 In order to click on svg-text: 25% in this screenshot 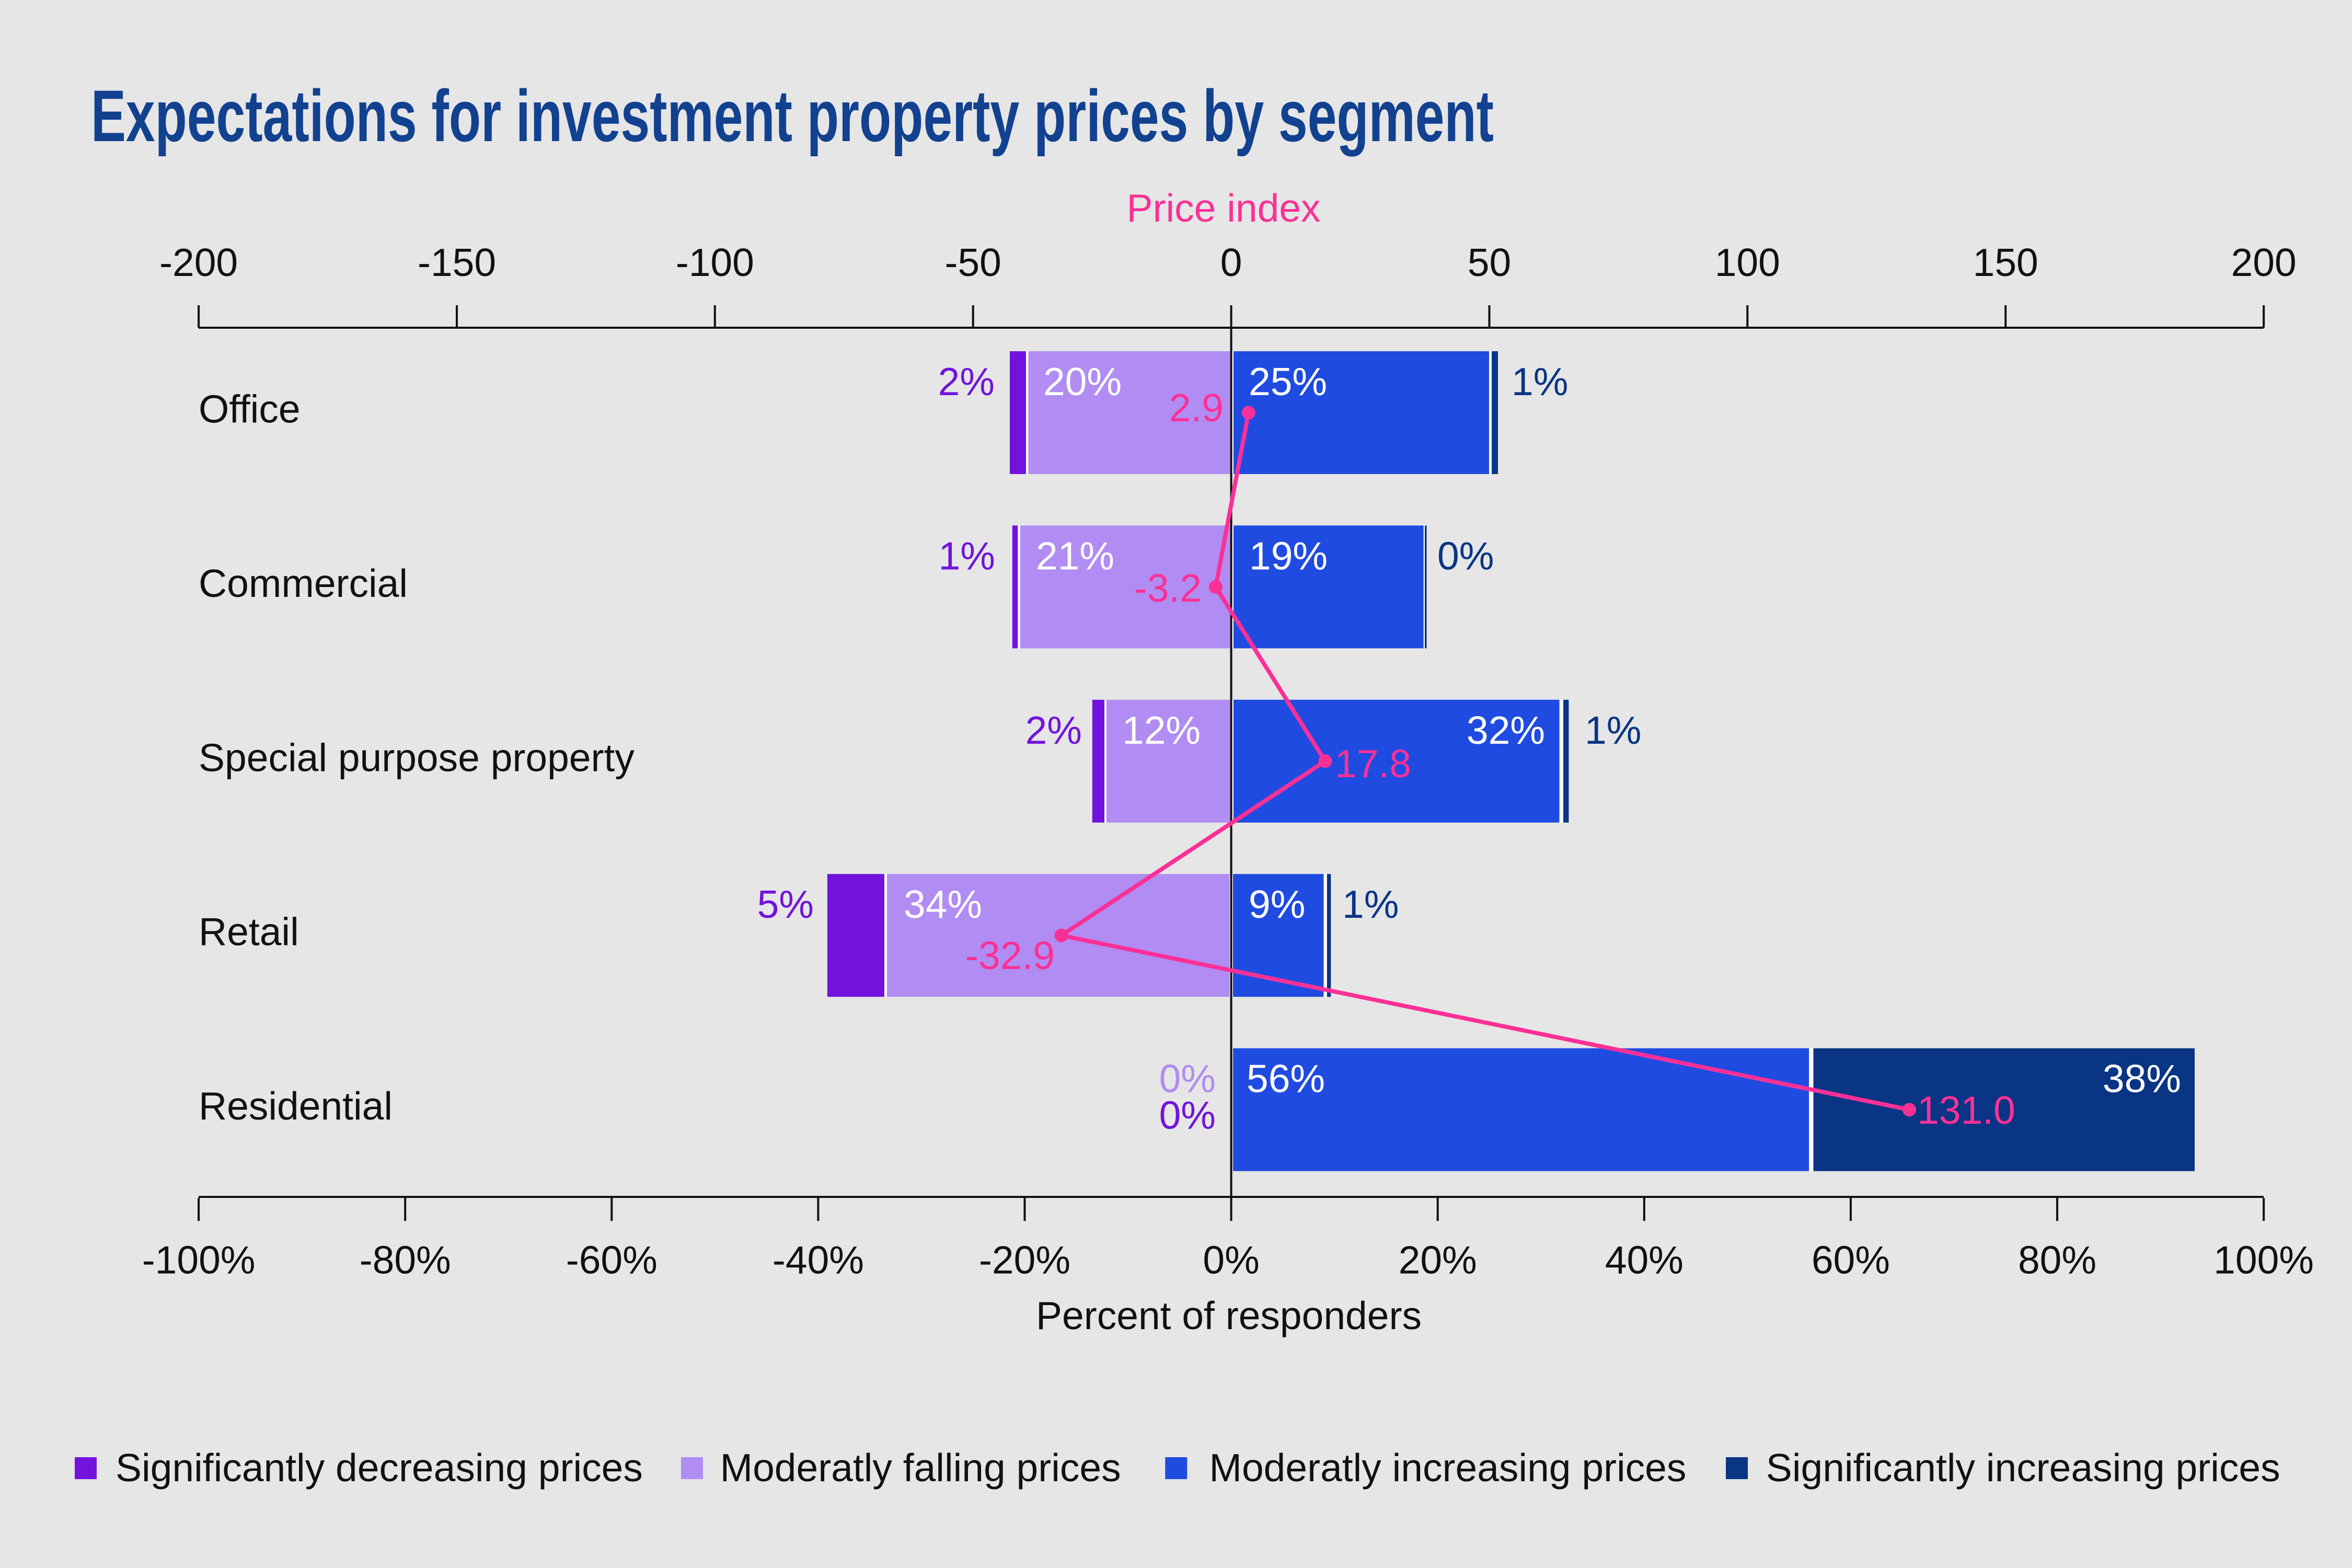, I will do `click(1288, 381)`.